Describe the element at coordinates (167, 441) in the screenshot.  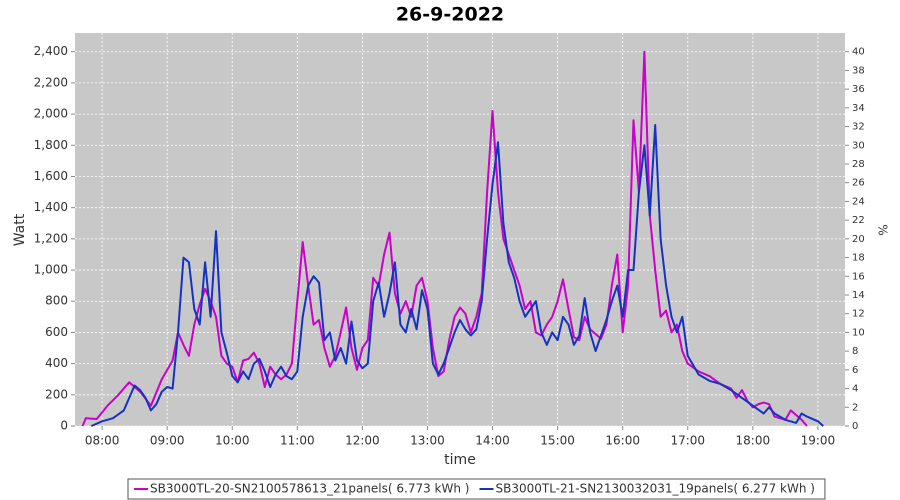
I see `x-tick-label: 09:00` at that location.